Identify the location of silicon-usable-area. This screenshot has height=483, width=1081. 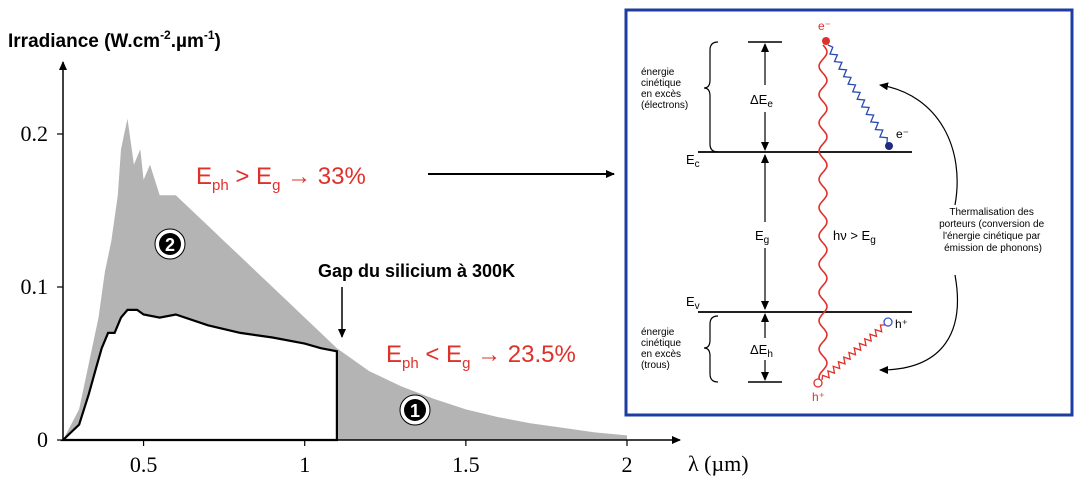
(199, 375).